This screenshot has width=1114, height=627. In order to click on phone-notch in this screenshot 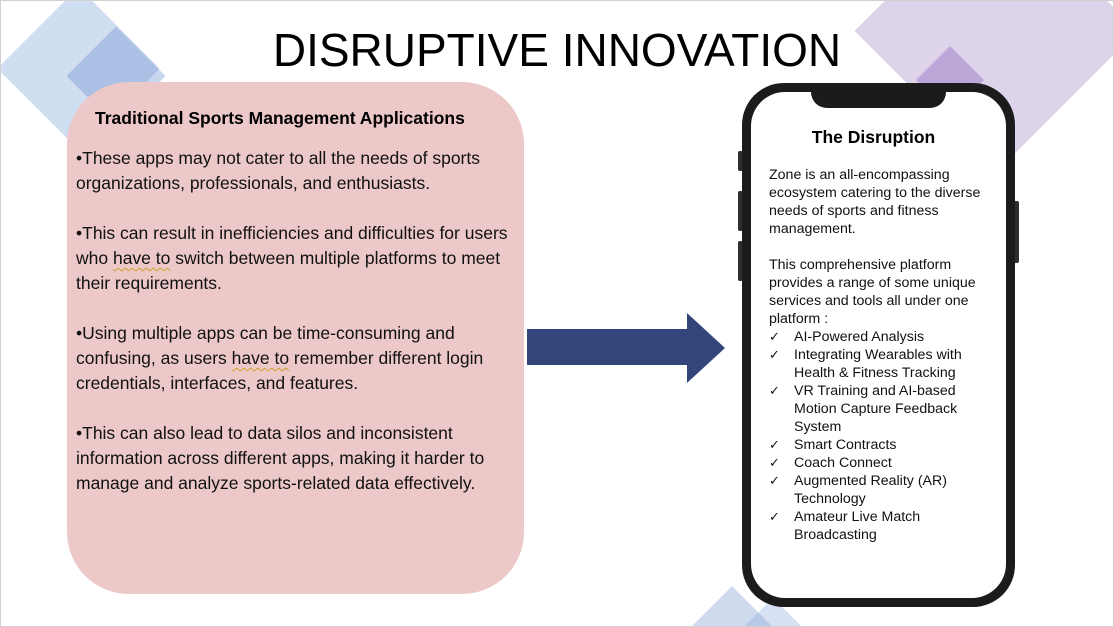, I will do `click(878, 95)`.